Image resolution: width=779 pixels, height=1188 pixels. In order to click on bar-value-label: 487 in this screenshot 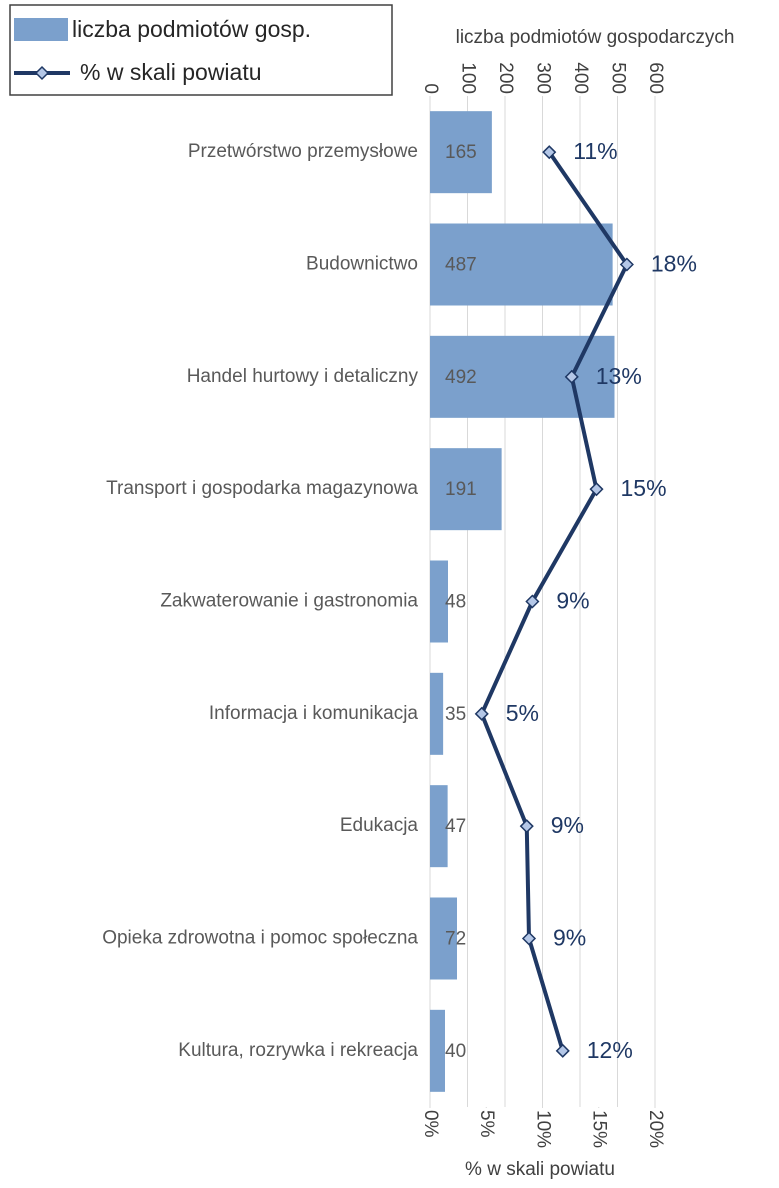, I will do `click(461, 265)`.